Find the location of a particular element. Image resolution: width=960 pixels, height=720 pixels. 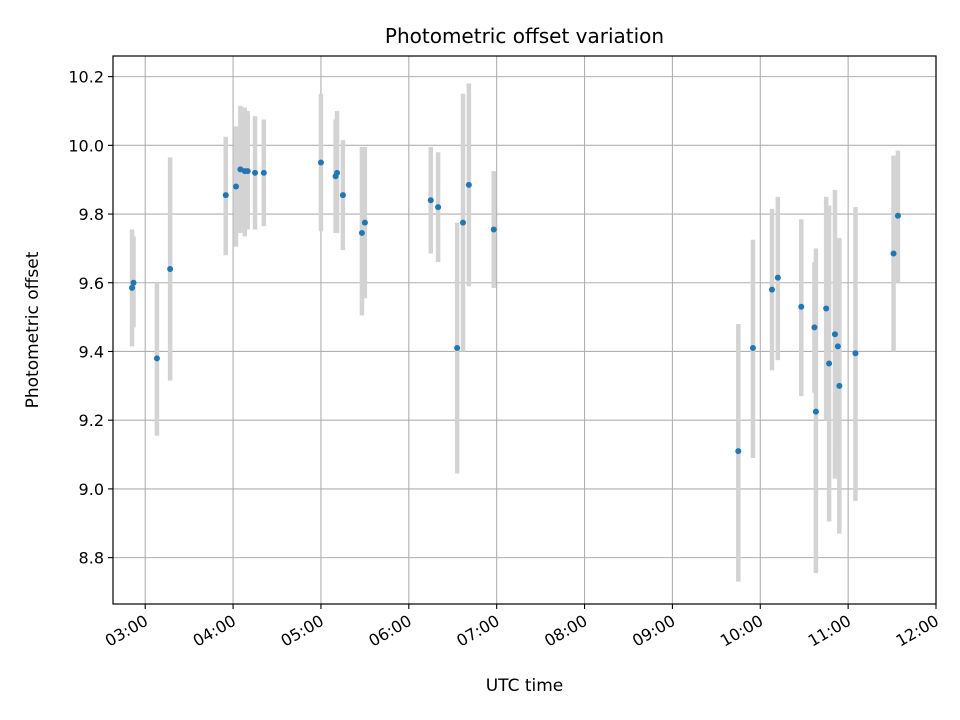

y-tick-label: 8.8 is located at coordinates (91, 558).